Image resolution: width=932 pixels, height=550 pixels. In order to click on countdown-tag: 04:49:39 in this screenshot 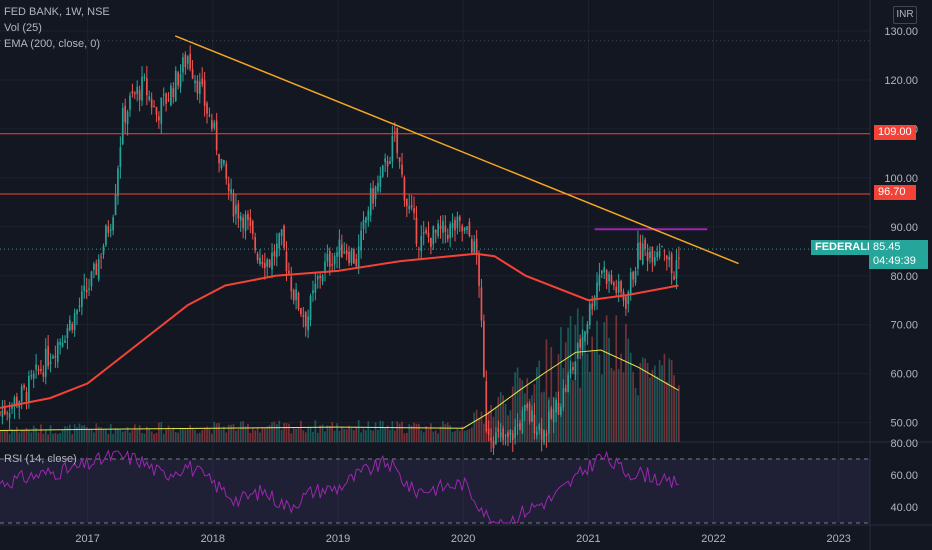, I will do `click(898, 261)`.